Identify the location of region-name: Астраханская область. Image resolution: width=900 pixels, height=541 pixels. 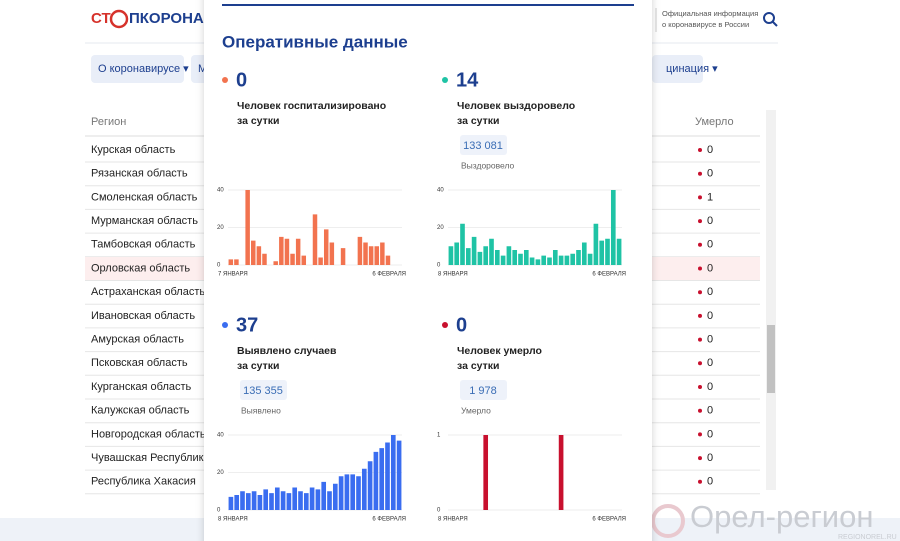
(148, 292).